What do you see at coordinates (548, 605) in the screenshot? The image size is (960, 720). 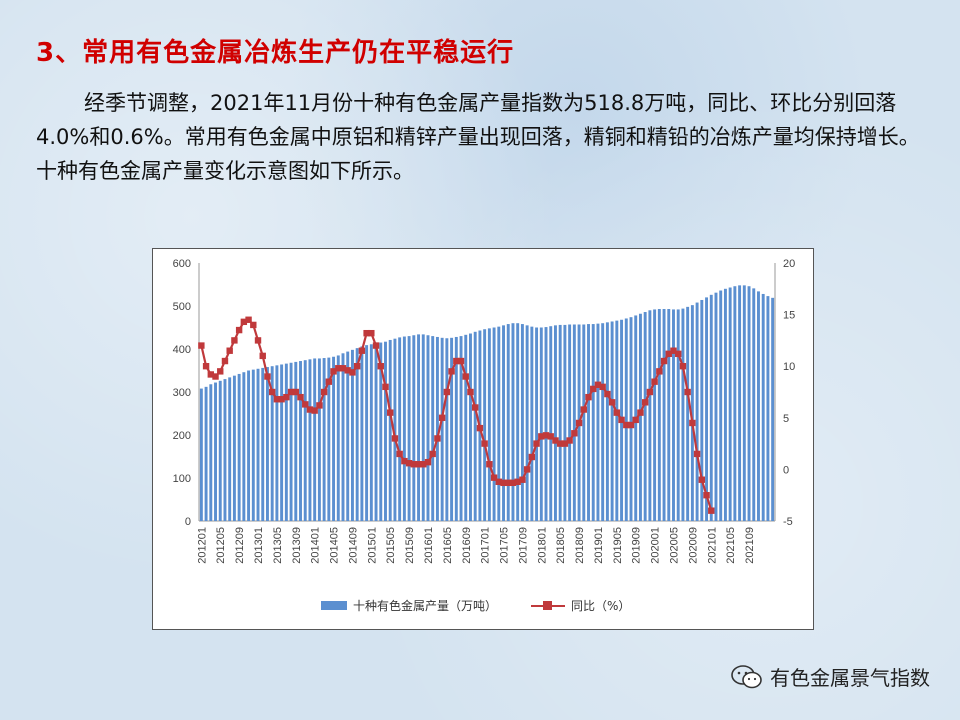 I see `legend-line-swatch` at bounding box center [548, 605].